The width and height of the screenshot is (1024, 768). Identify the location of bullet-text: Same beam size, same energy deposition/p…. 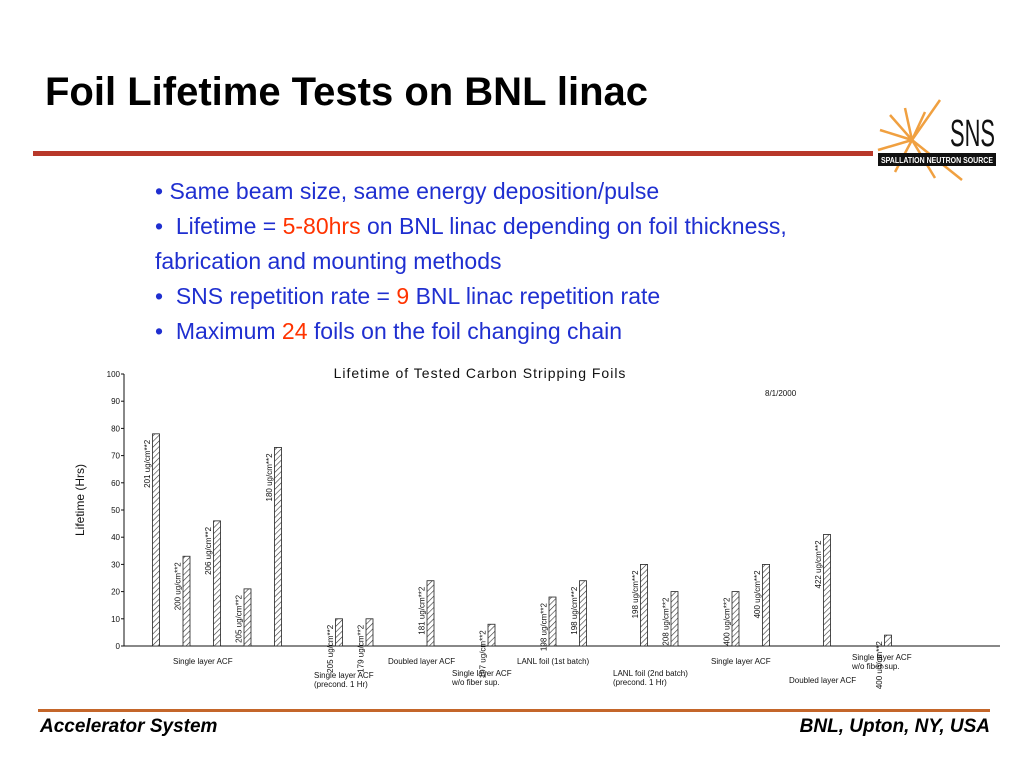
(414, 191).